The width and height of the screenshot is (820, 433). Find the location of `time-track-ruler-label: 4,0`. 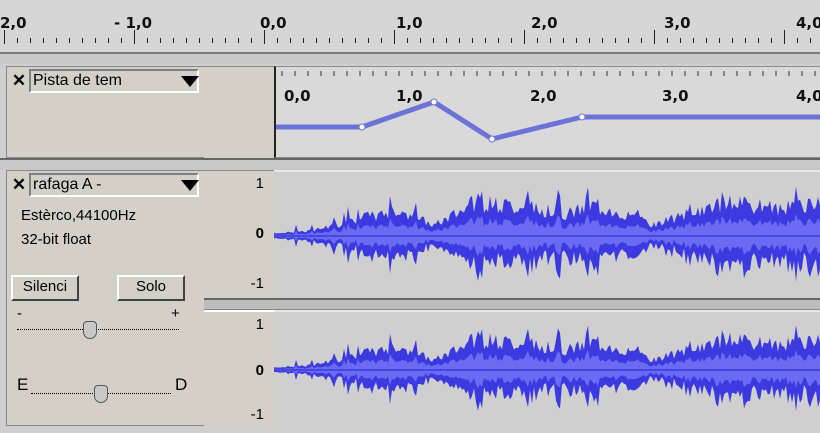

time-track-ruler-label: 4,0 is located at coordinates (808, 96).